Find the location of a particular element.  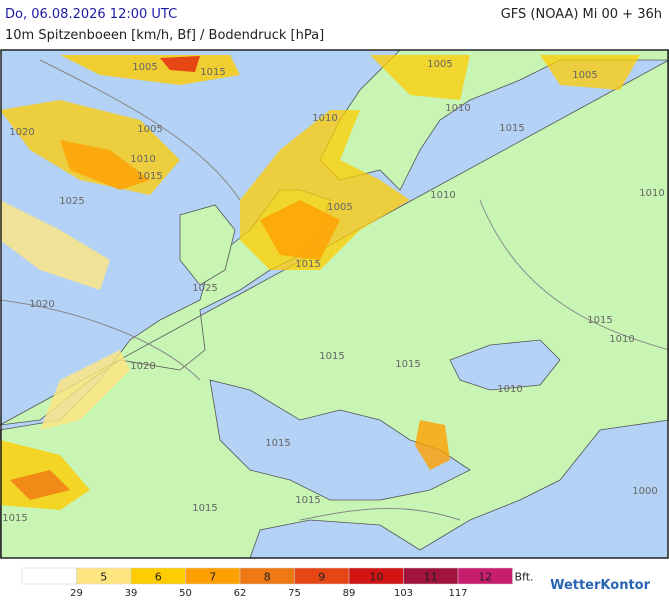

kmh-label: 29 is located at coordinates (76, 593).